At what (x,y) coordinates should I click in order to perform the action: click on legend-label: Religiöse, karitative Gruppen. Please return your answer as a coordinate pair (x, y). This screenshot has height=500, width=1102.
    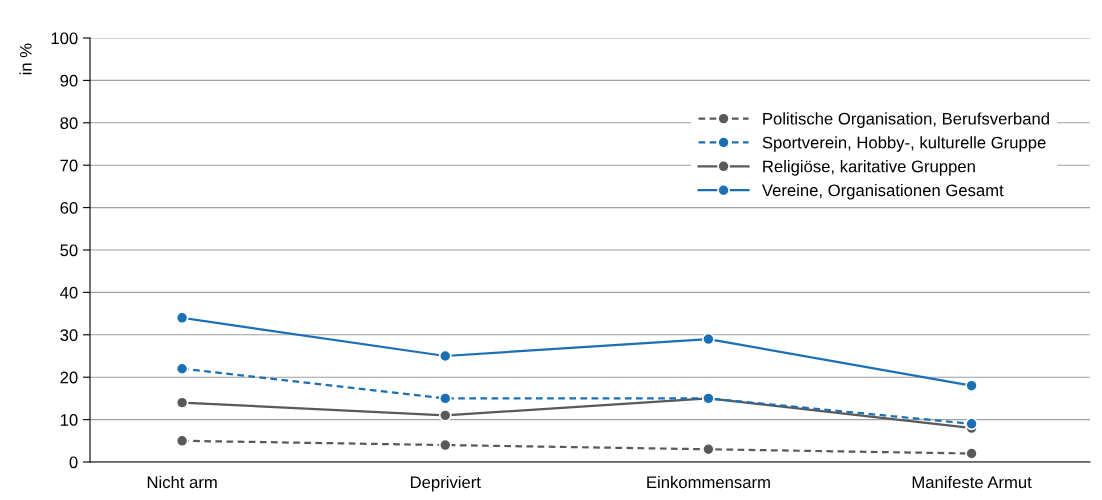
    Looking at the image, I should click on (869, 168).